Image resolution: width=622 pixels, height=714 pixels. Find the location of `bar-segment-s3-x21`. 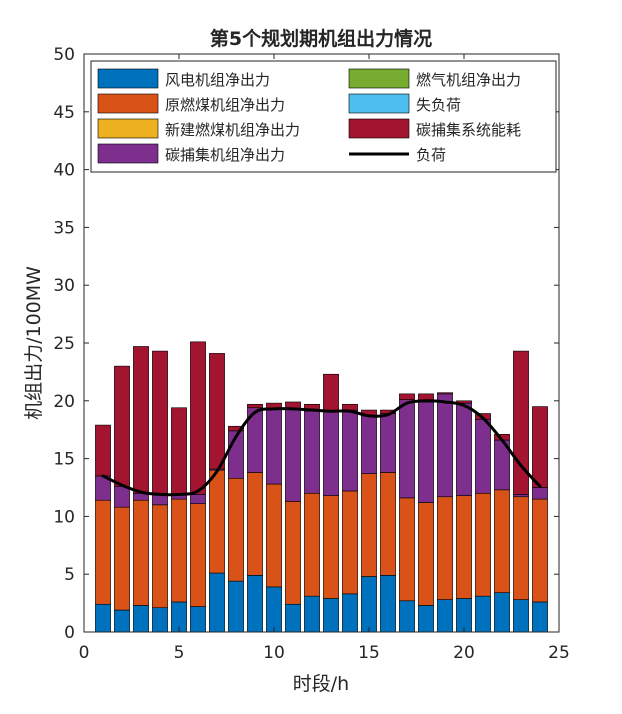

bar-segment-s3-x21 is located at coordinates (483, 456).